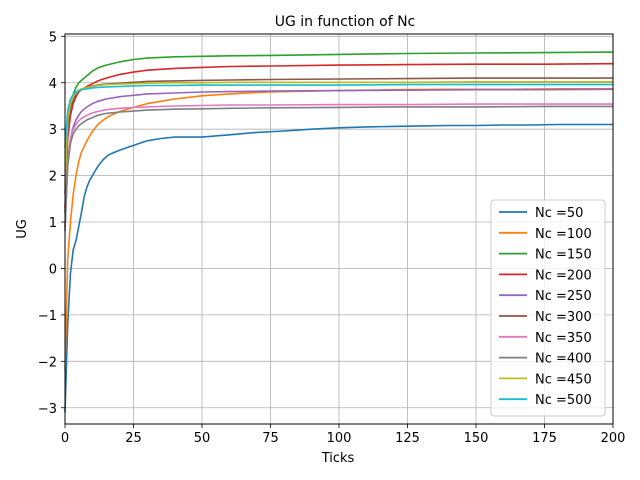 The image size is (640, 480). I want to click on y-tick-label: −3, so click(47, 409).